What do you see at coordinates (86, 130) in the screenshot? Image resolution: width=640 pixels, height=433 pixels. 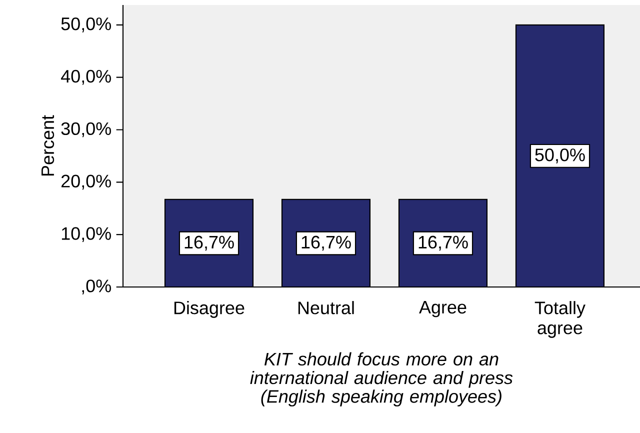 I see `y-tick-label: 30,0%` at bounding box center [86, 130].